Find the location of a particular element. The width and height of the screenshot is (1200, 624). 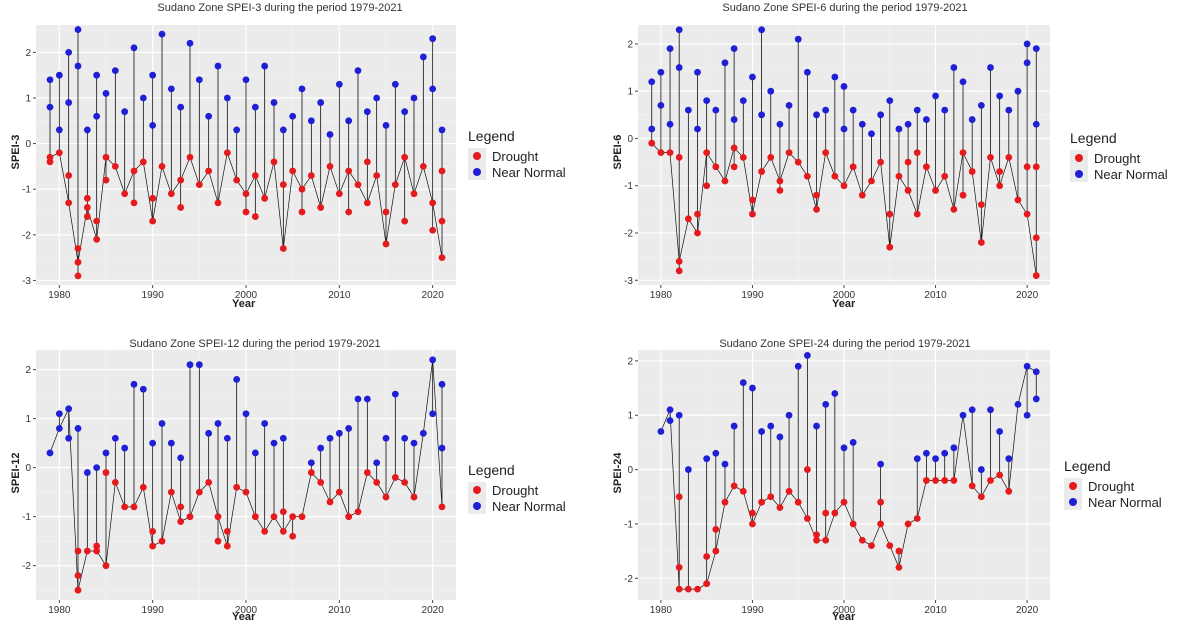

x-tick-label: 2020 is located at coordinates (1027, 295).